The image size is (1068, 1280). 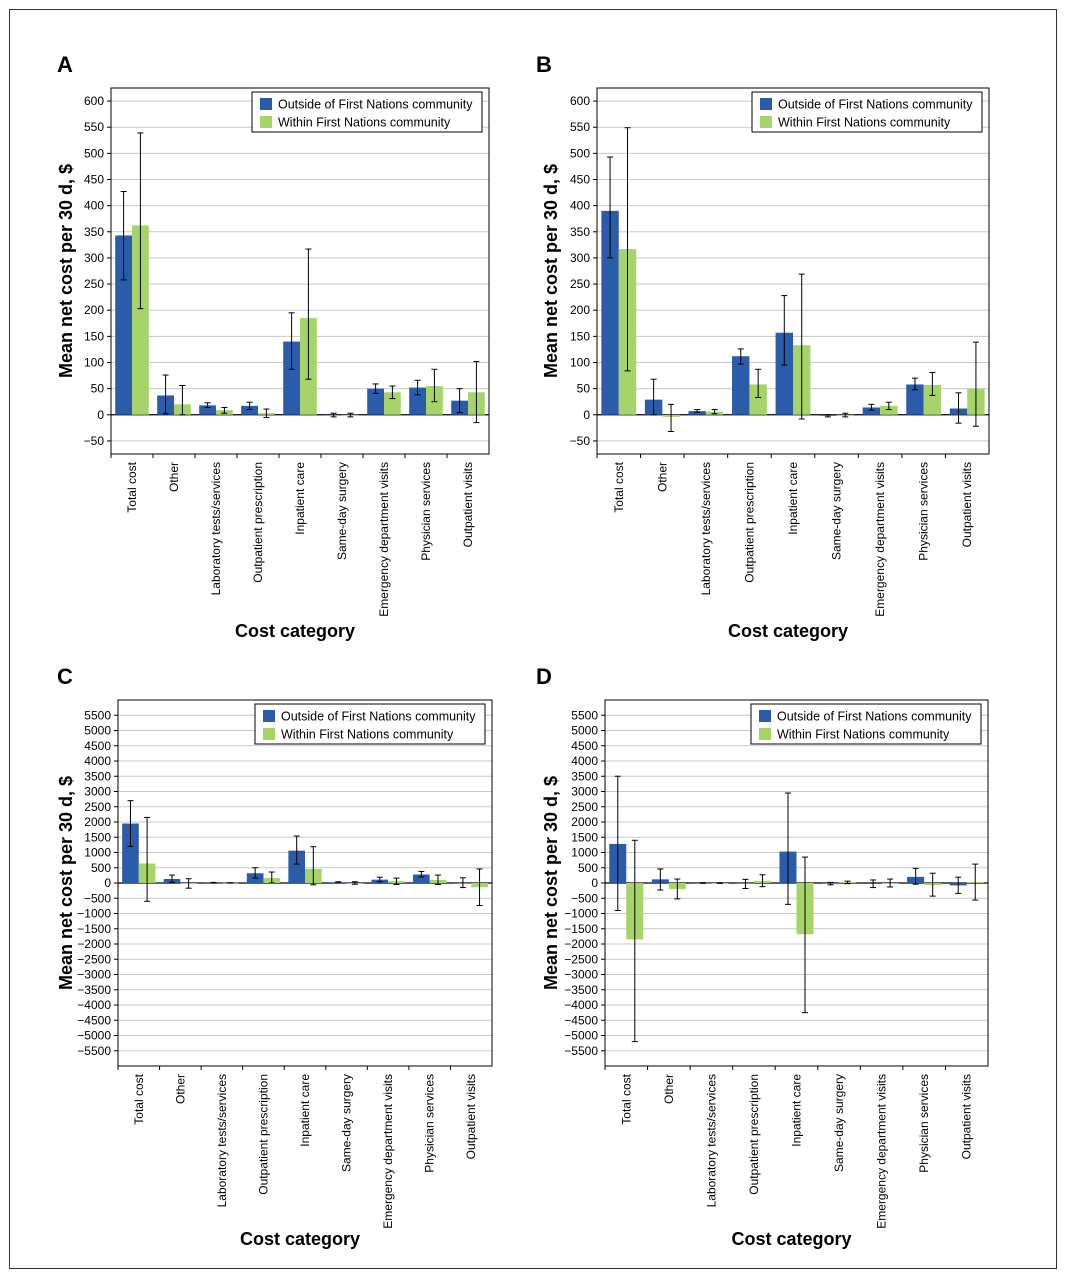 What do you see at coordinates (94, 284) in the screenshot?
I see `y-tick-label: 250` at bounding box center [94, 284].